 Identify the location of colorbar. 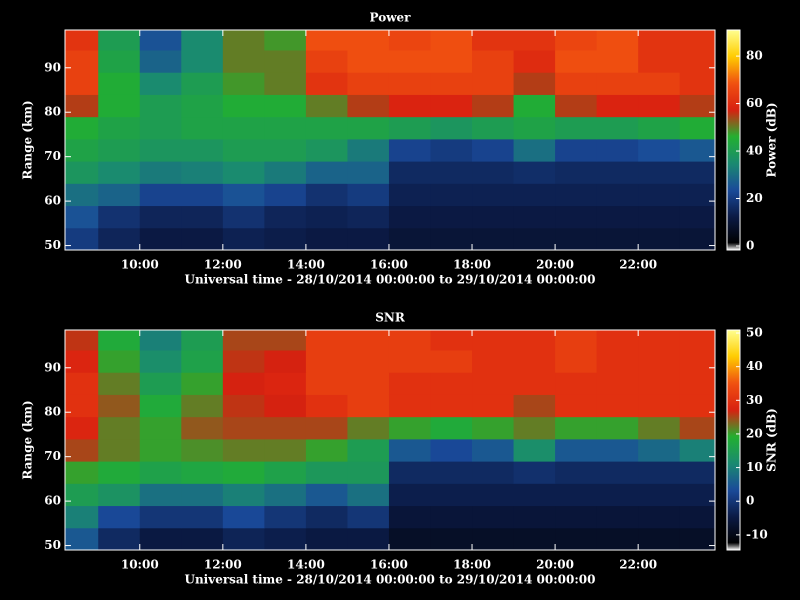
(733, 440).